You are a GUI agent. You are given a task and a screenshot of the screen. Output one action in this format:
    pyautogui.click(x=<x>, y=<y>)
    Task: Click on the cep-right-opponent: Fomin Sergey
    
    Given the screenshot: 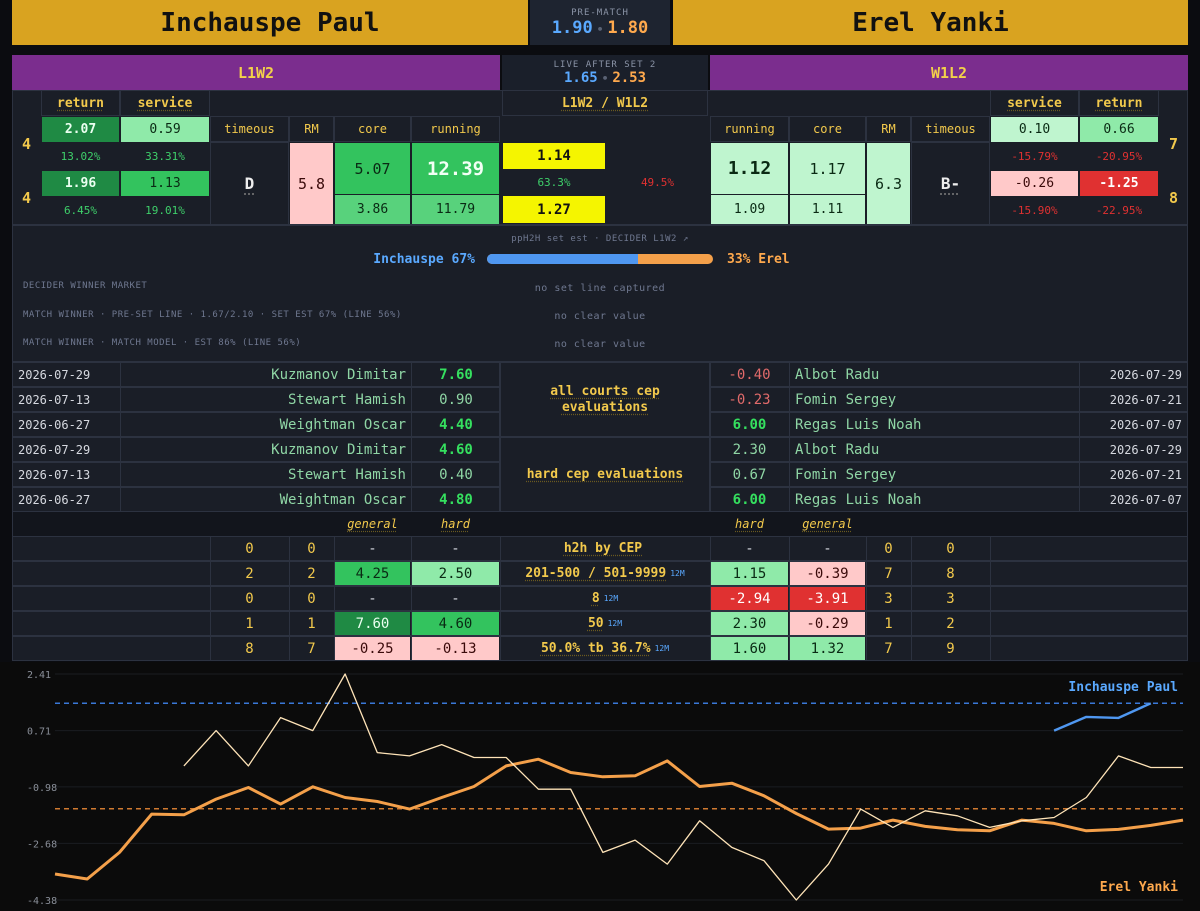 What is the action you would take?
    pyautogui.click(x=846, y=474)
    